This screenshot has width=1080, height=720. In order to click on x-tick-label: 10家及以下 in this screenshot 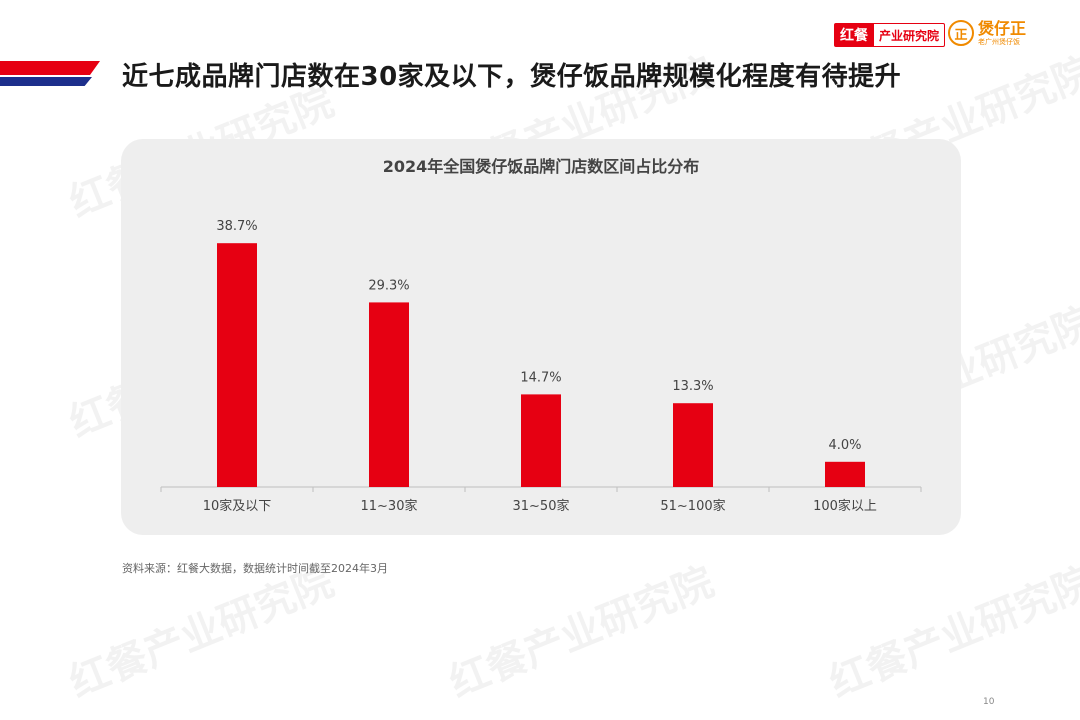, I will do `click(237, 506)`.